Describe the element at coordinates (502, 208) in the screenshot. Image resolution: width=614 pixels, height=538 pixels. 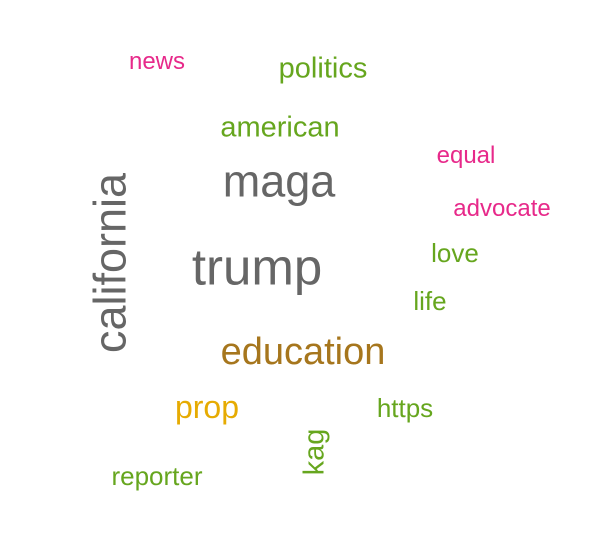
I see `word-advocate: advocate` at that location.